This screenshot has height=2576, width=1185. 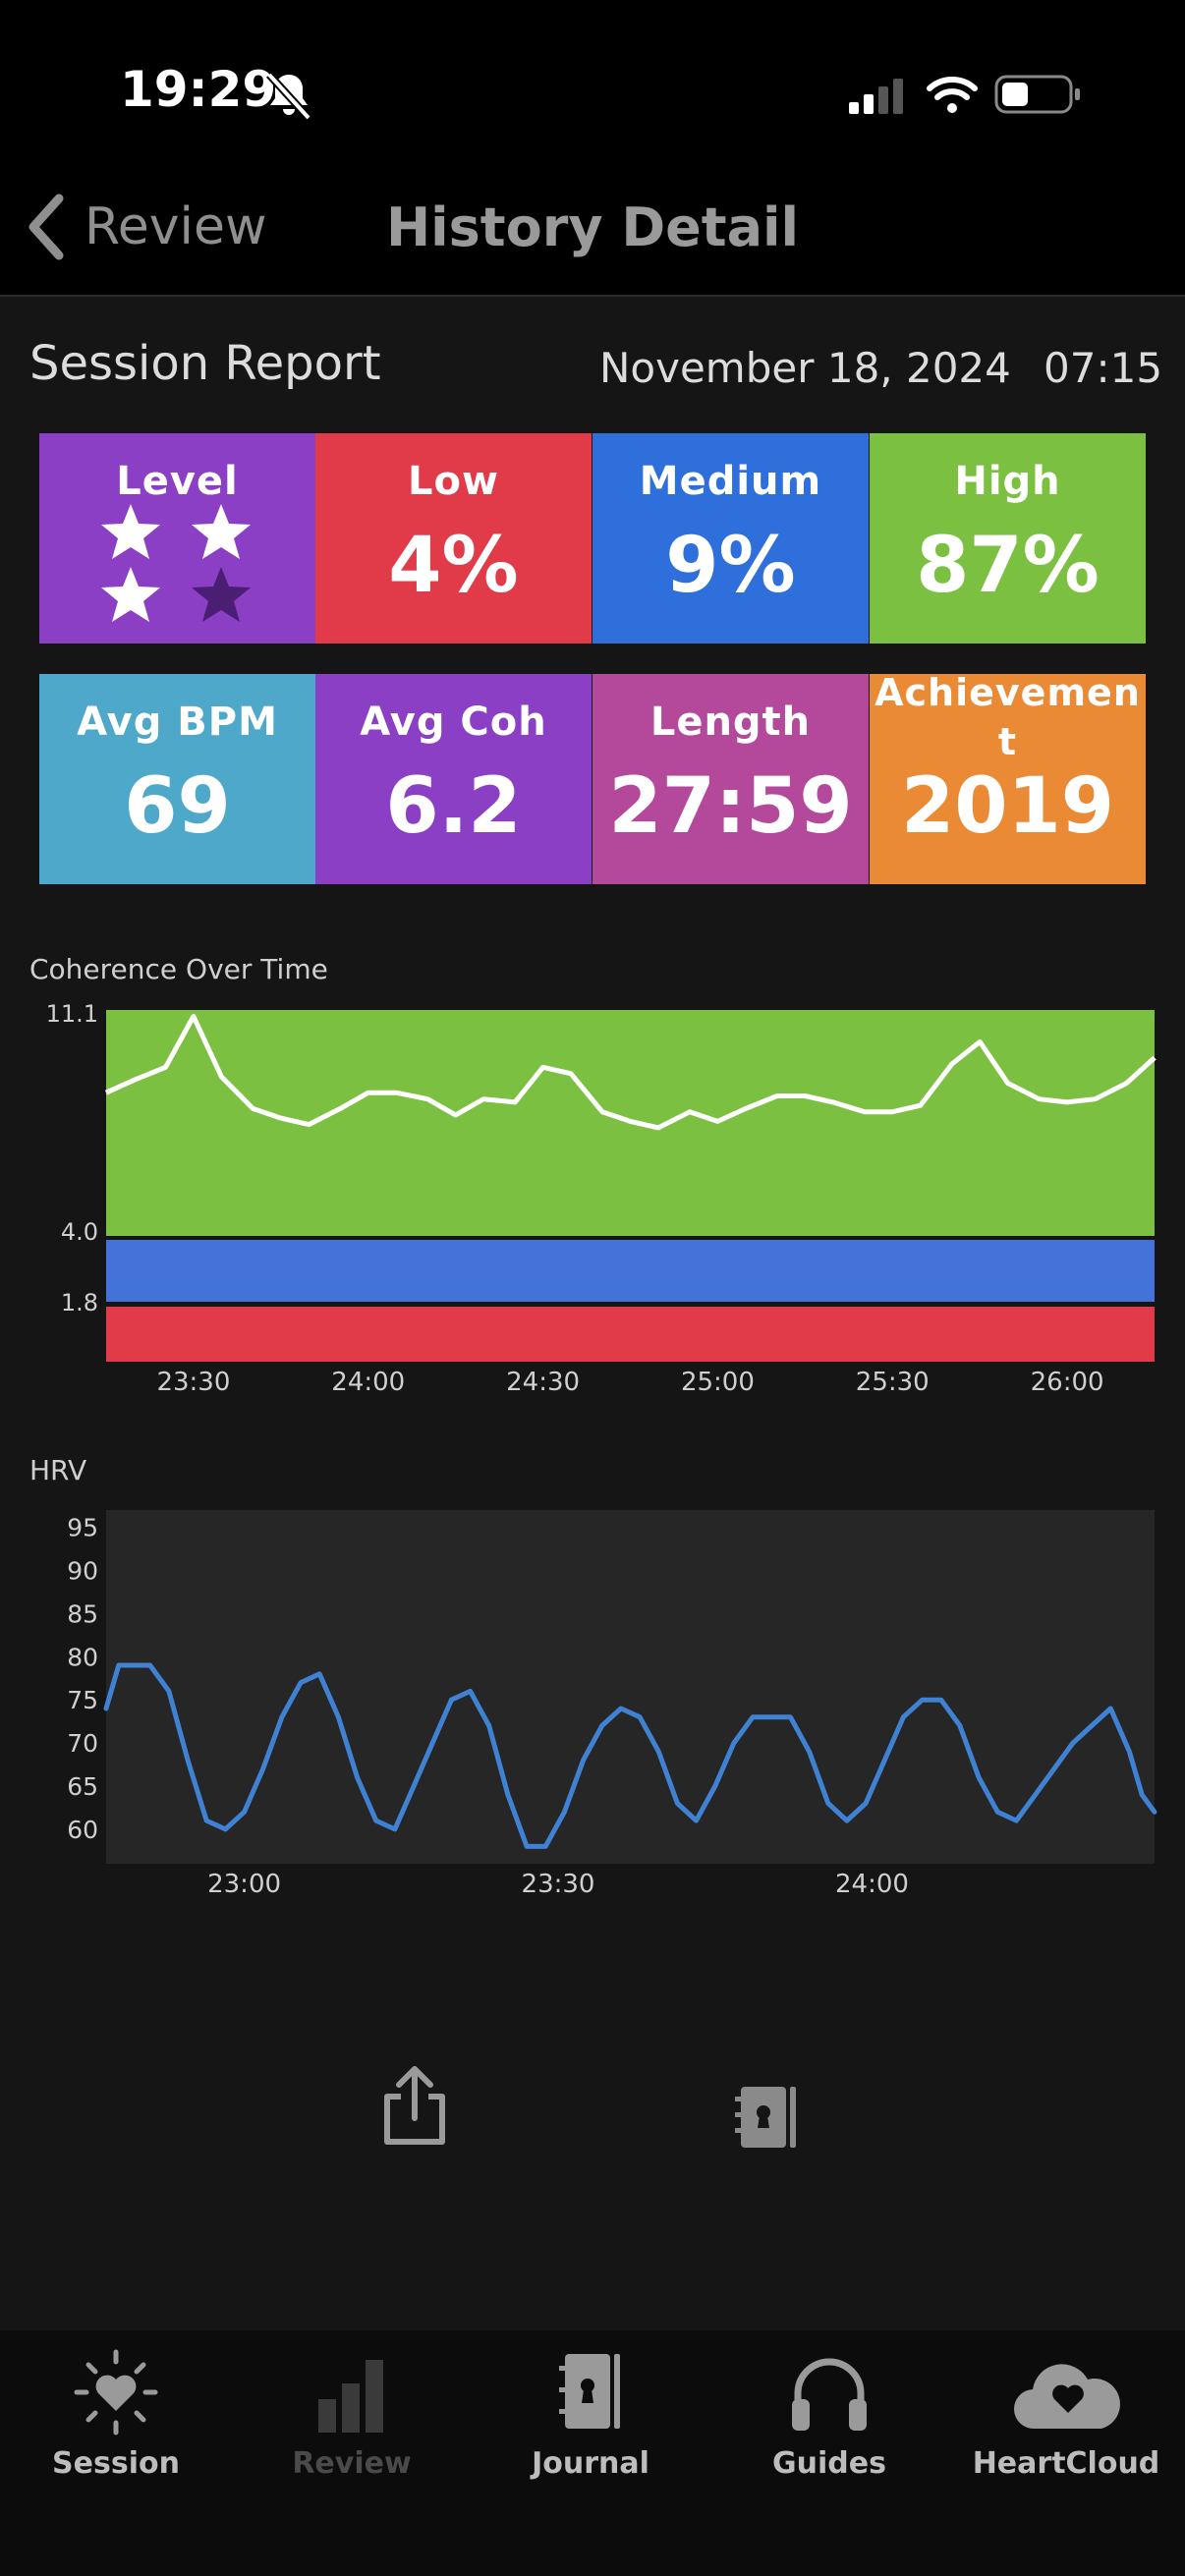 I want to click on tab-session: Session, so click(x=116, y=2414).